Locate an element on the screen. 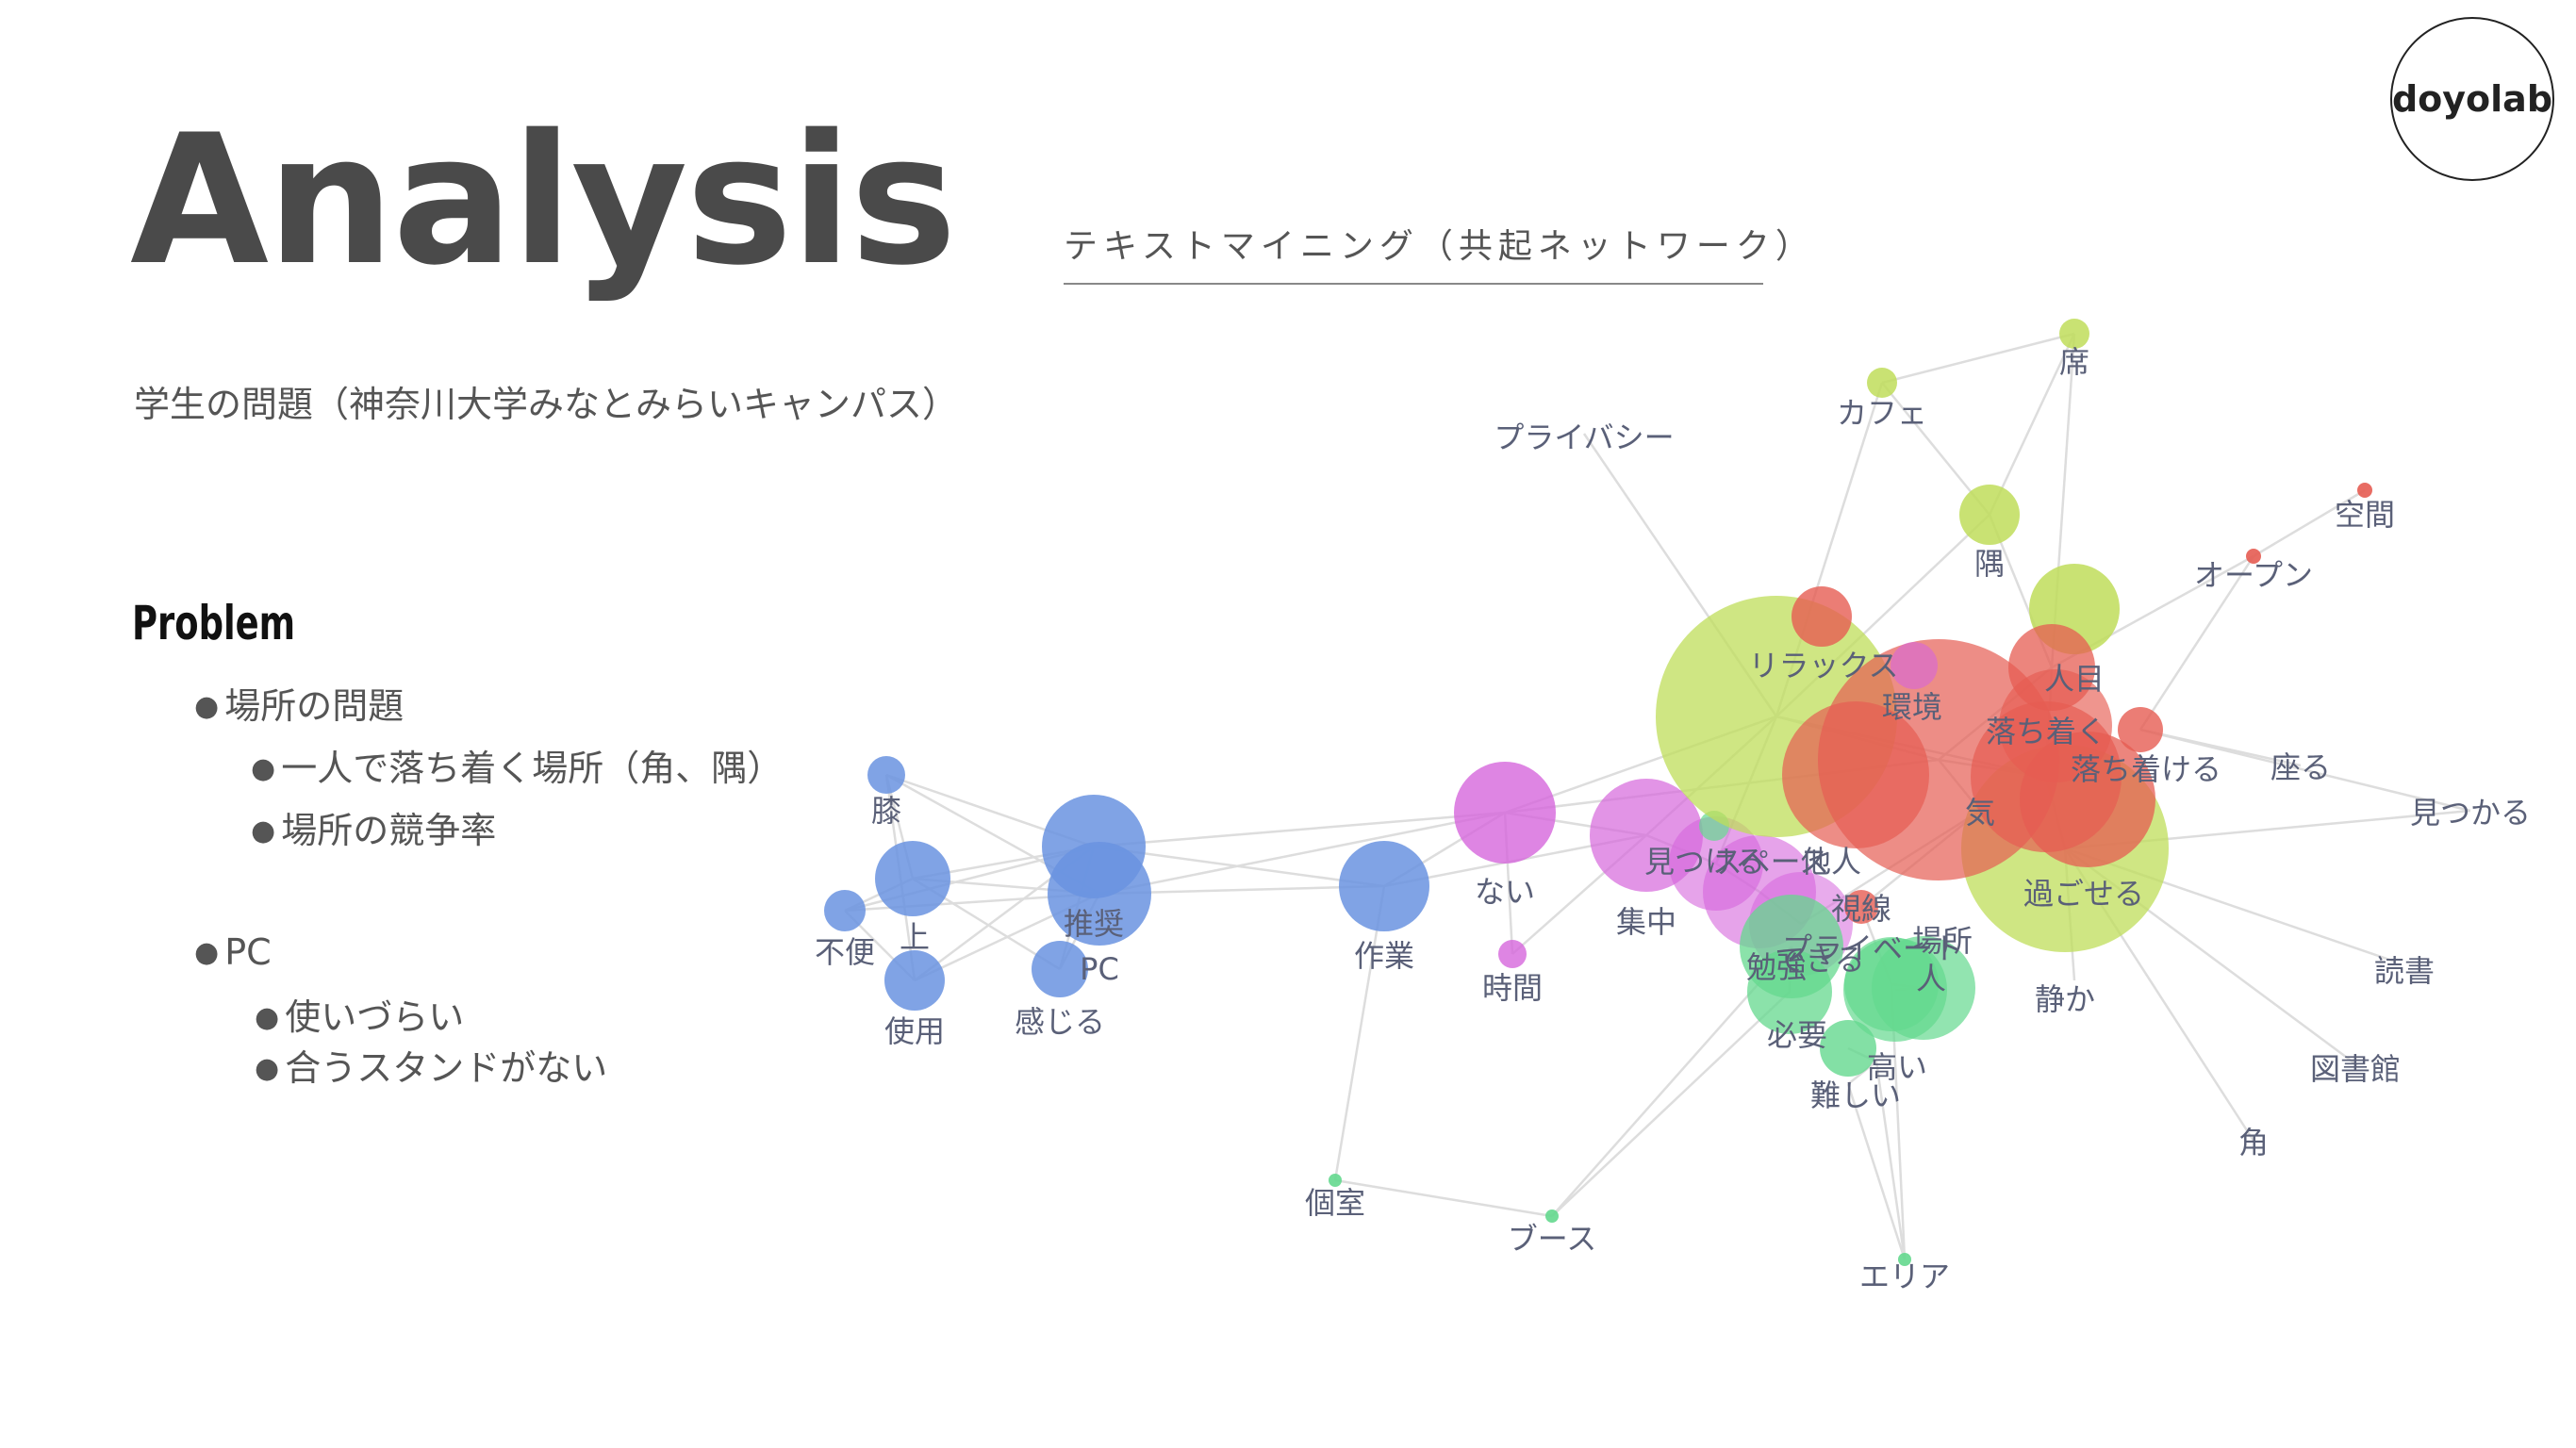 The height and width of the screenshot is (1448, 2576). network-node-label: 必要 is located at coordinates (1797, 1035).